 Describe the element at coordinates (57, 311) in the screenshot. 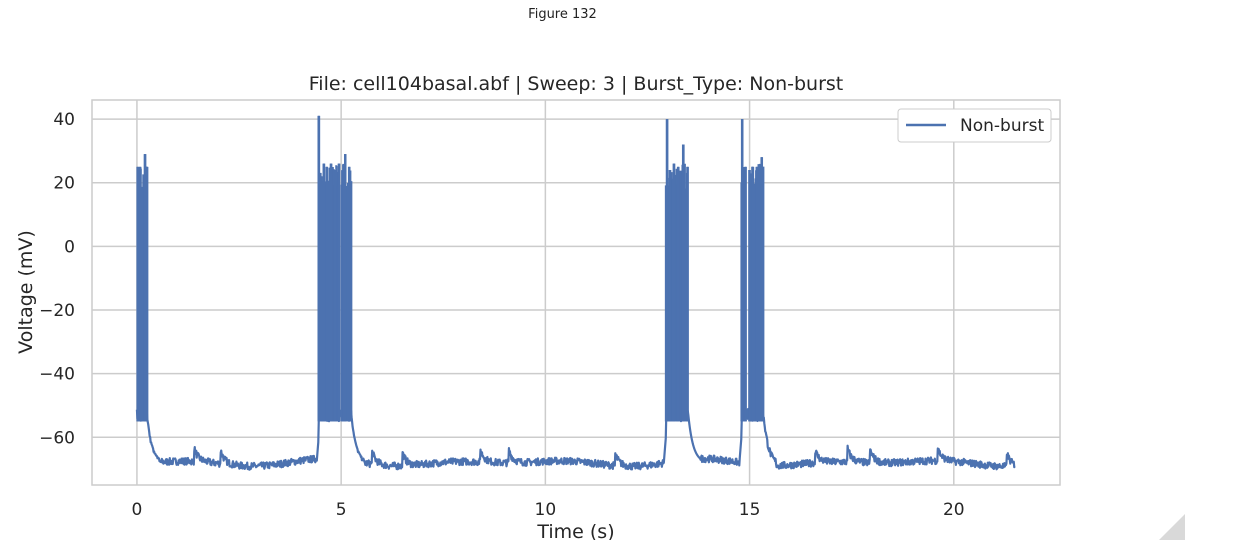

I see `y-tick-label: −20` at that location.